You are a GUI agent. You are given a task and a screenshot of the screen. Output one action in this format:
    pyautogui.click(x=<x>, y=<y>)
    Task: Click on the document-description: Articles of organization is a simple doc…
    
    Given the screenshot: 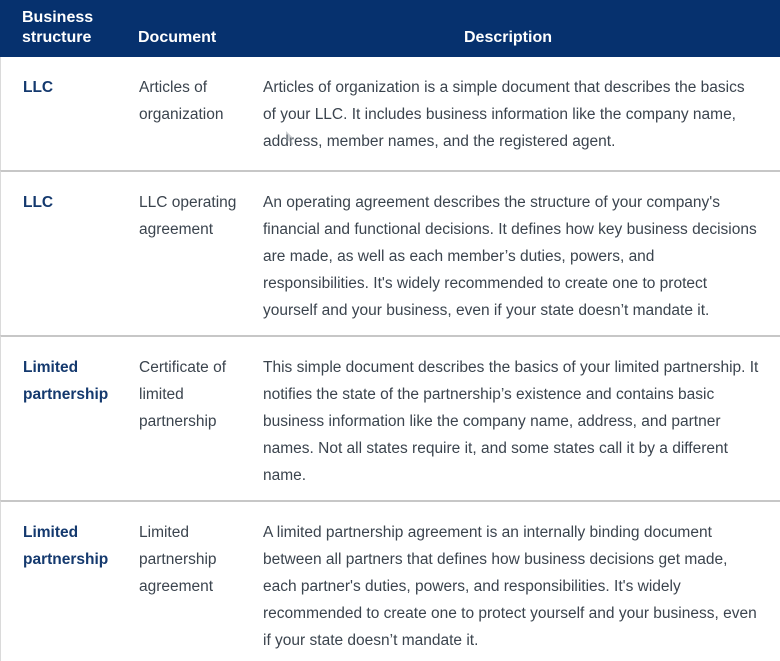 What is the action you would take?
    pyautogui.click(x=504, y=114)
    